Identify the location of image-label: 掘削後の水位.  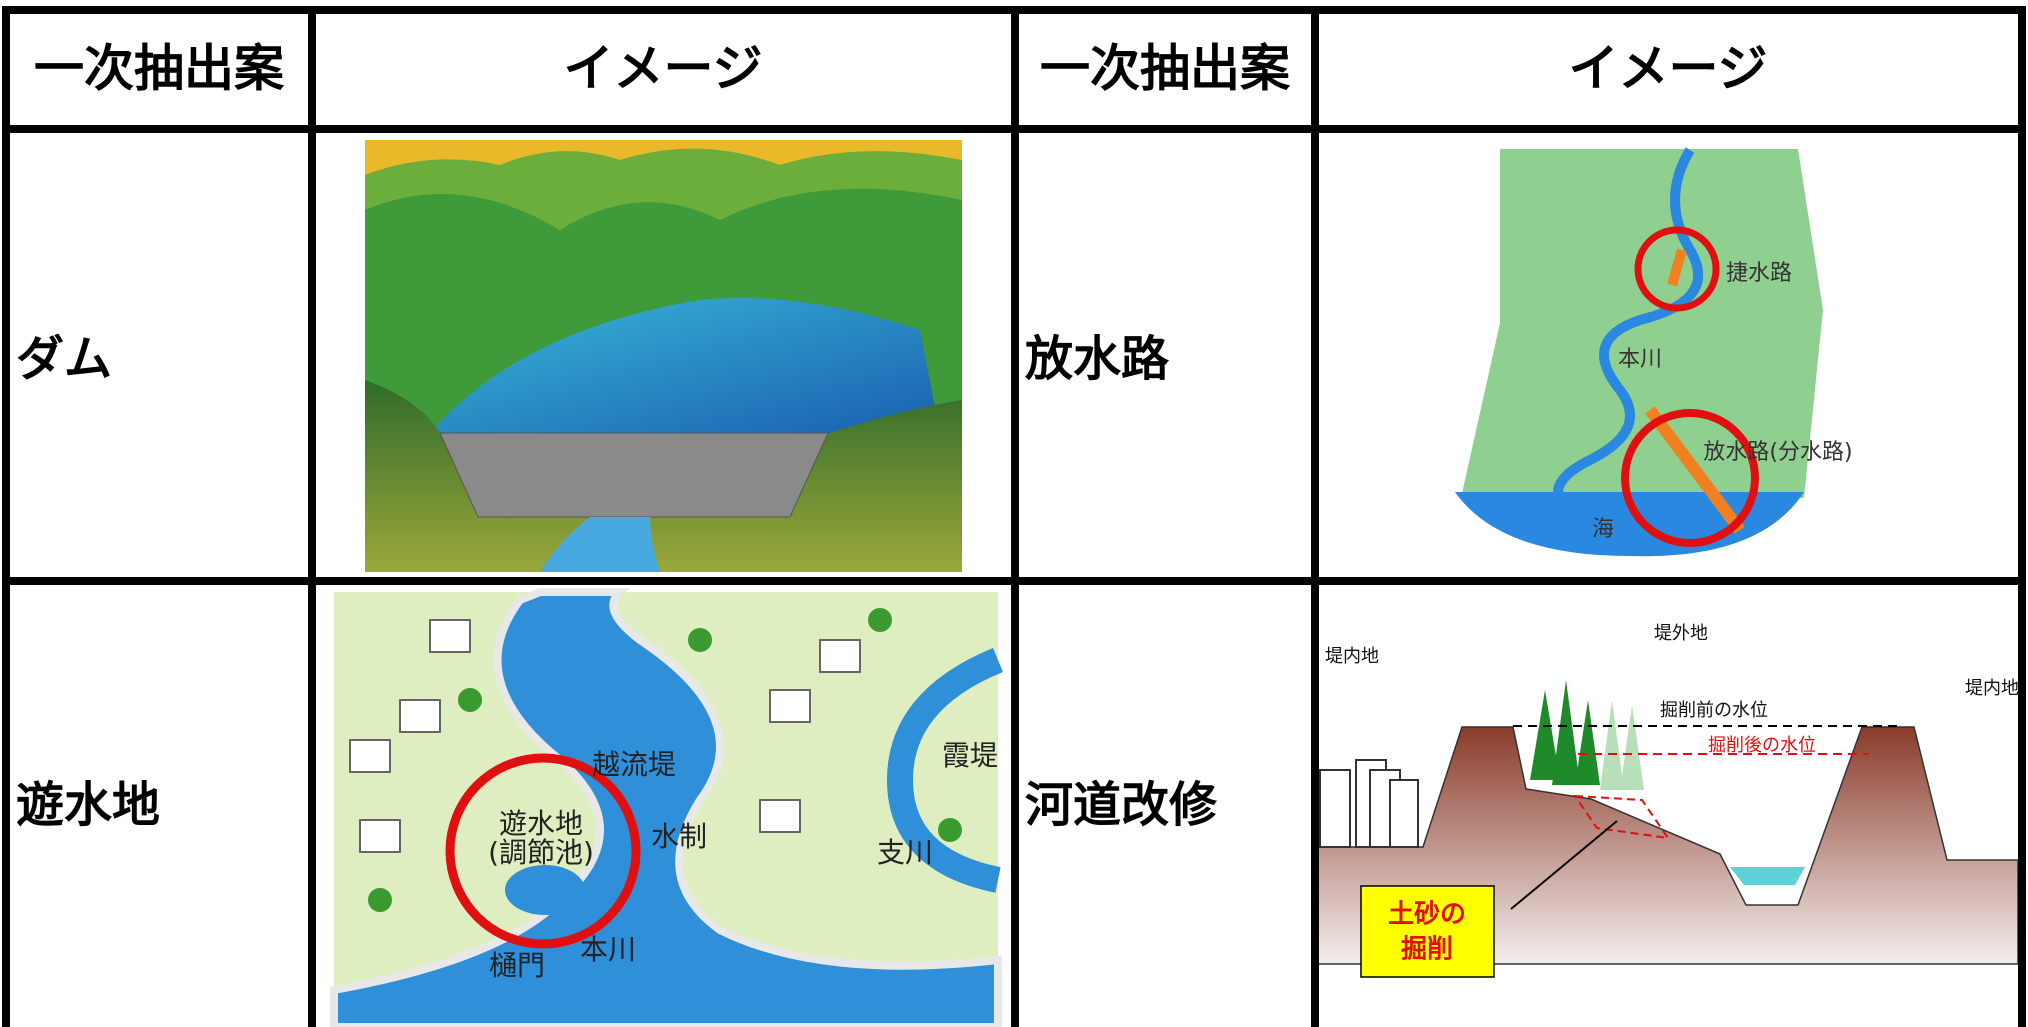
(1762, 745).